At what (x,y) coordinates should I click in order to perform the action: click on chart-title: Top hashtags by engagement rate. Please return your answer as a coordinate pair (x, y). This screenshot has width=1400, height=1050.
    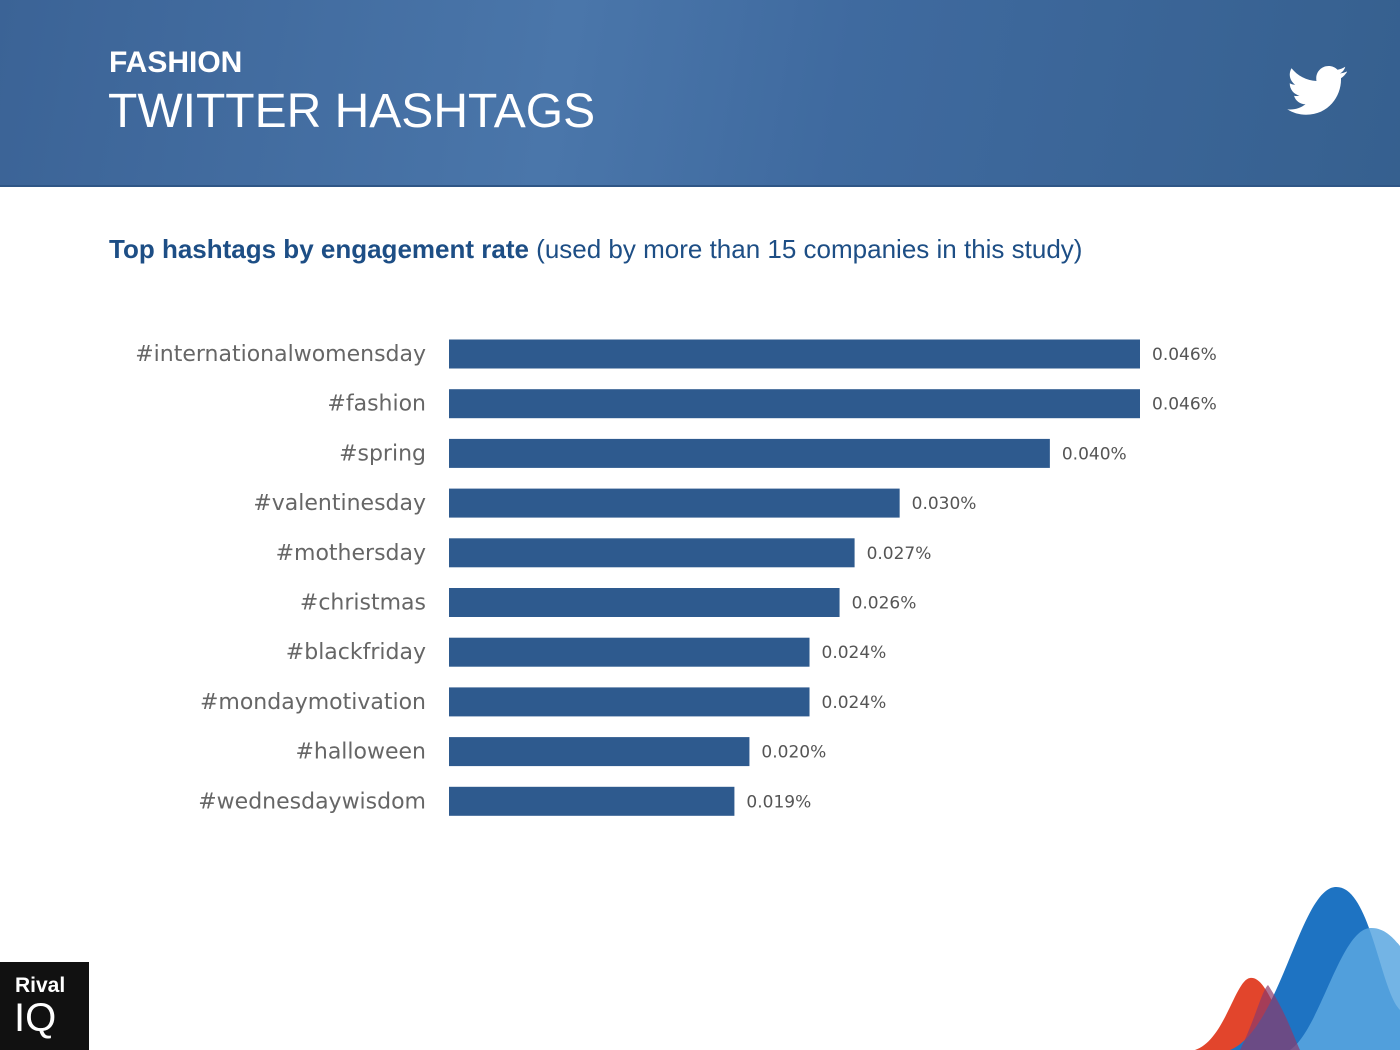
    Looking at the image, I should click on (319, 249).